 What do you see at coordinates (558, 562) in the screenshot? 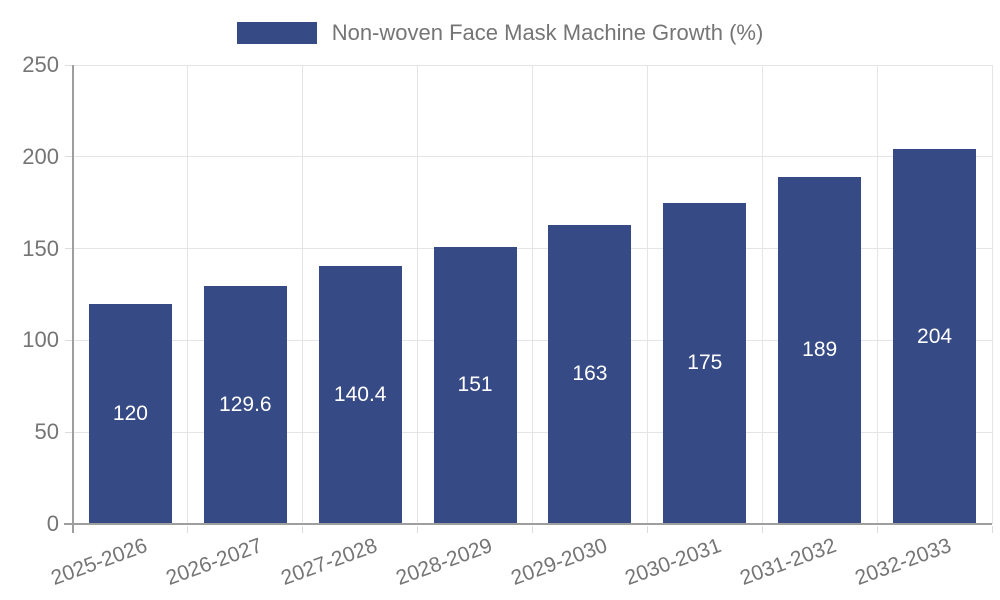
I see `x-axis-label: 2029-2030` at bounding box center [558, 562].